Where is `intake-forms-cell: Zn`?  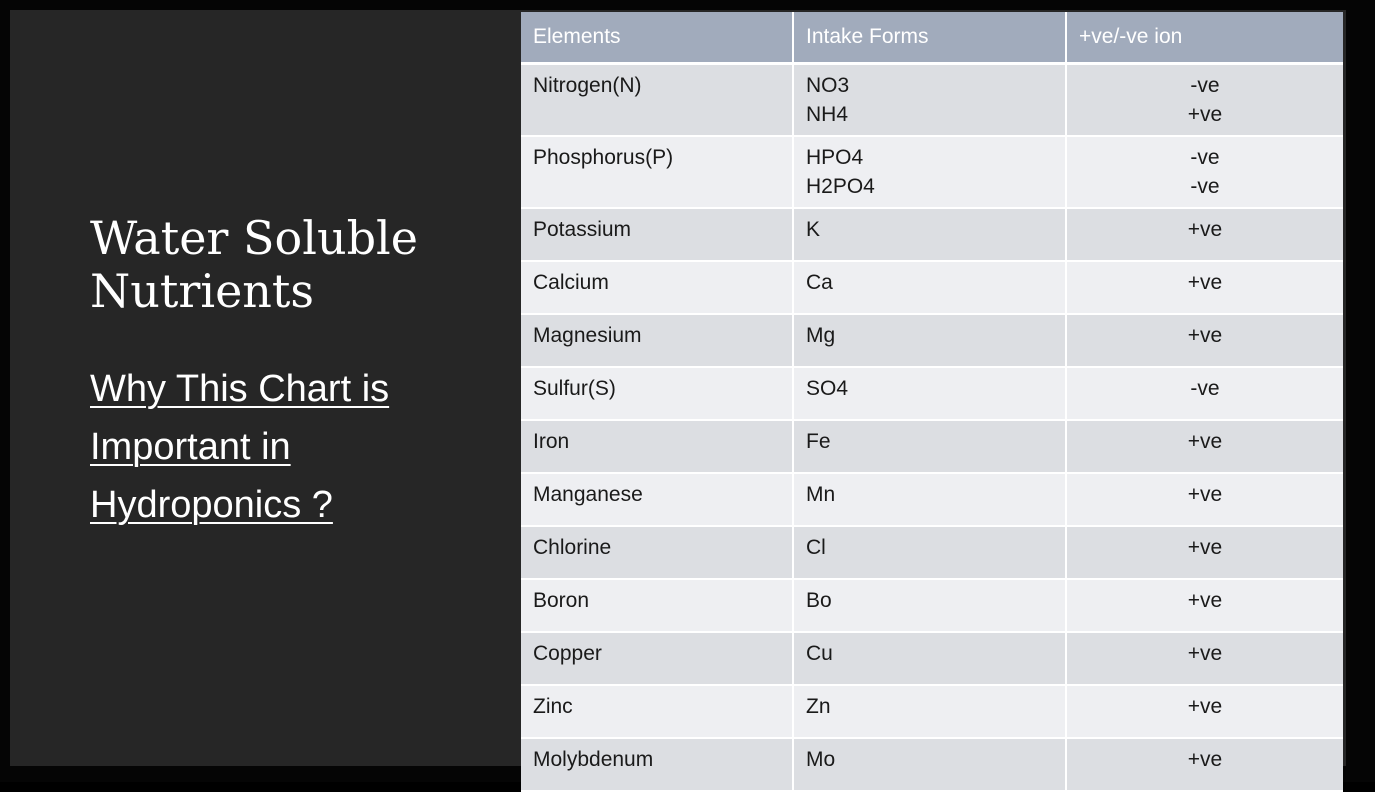 intake-forms-cell: Zn is located at coordinates (930, 712).